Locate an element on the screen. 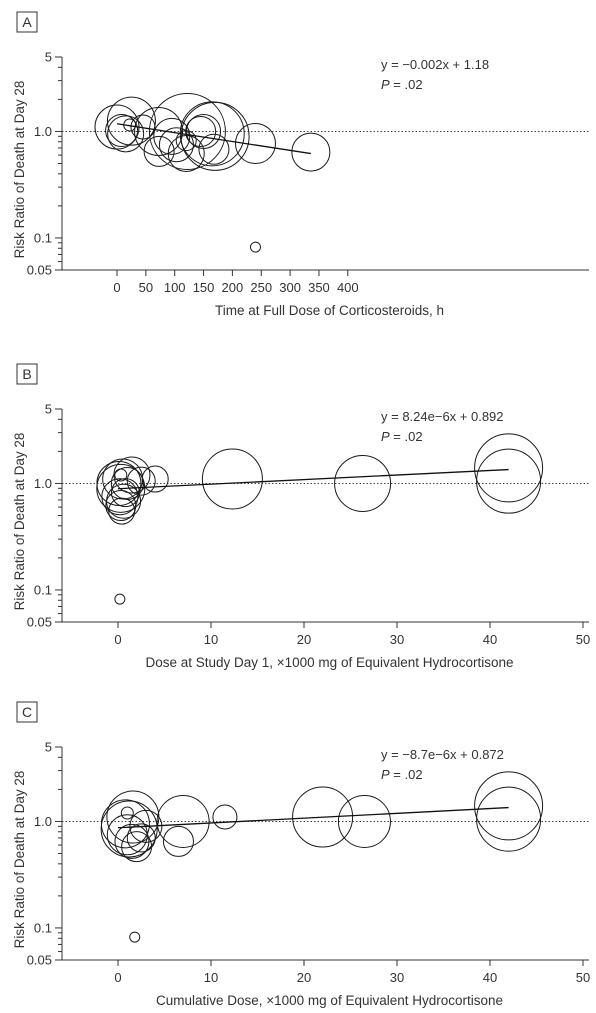 The height and width of the screenshot is (1013, 596). regression-equation: y = 8.24e−6x + 0.892 is located at coordinates (442, 416).